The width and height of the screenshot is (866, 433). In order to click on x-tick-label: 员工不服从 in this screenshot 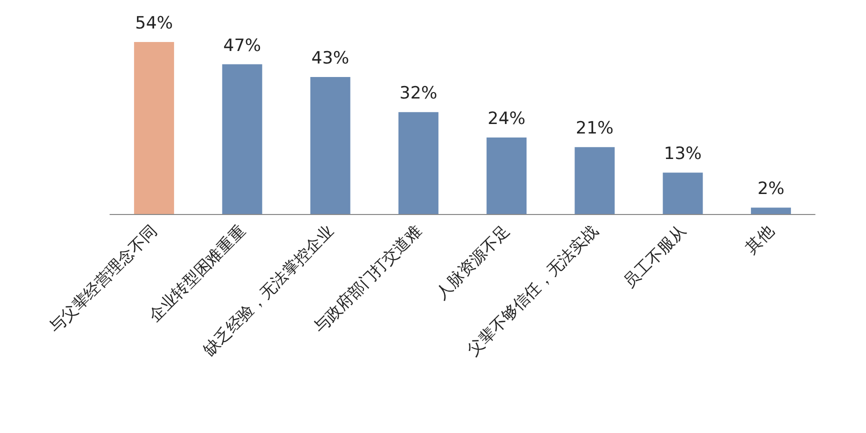, I will do `click(655, 256)`.